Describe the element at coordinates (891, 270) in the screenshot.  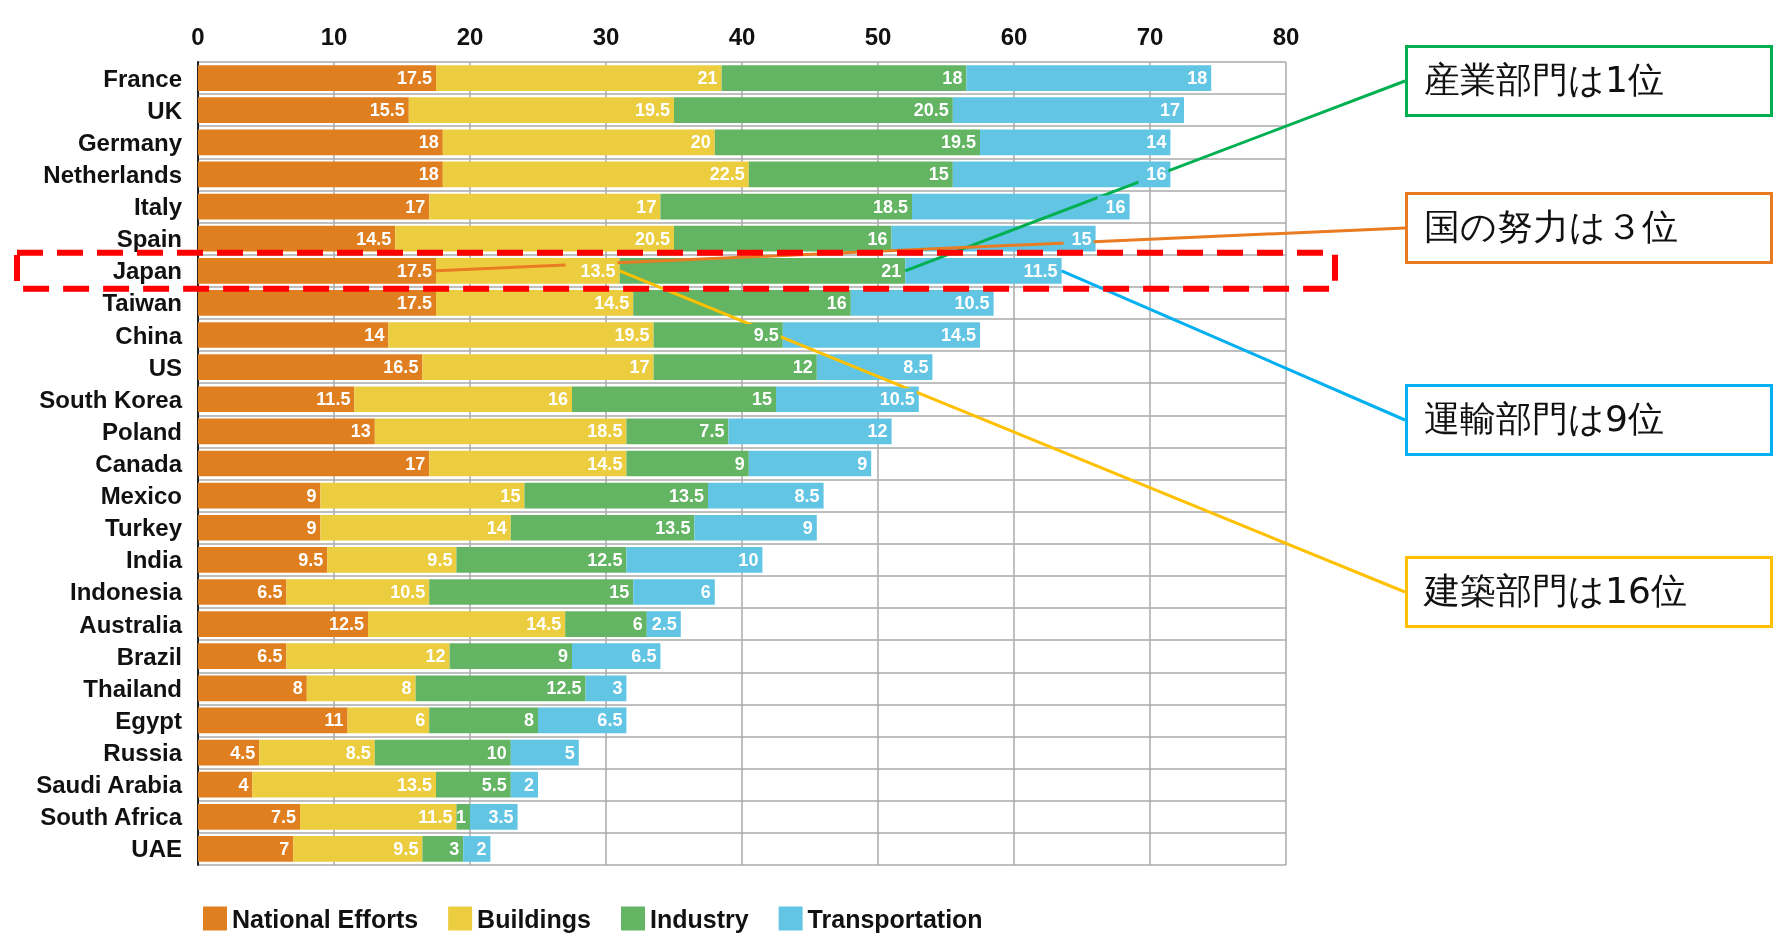
I see `data-label: 21` at that location.